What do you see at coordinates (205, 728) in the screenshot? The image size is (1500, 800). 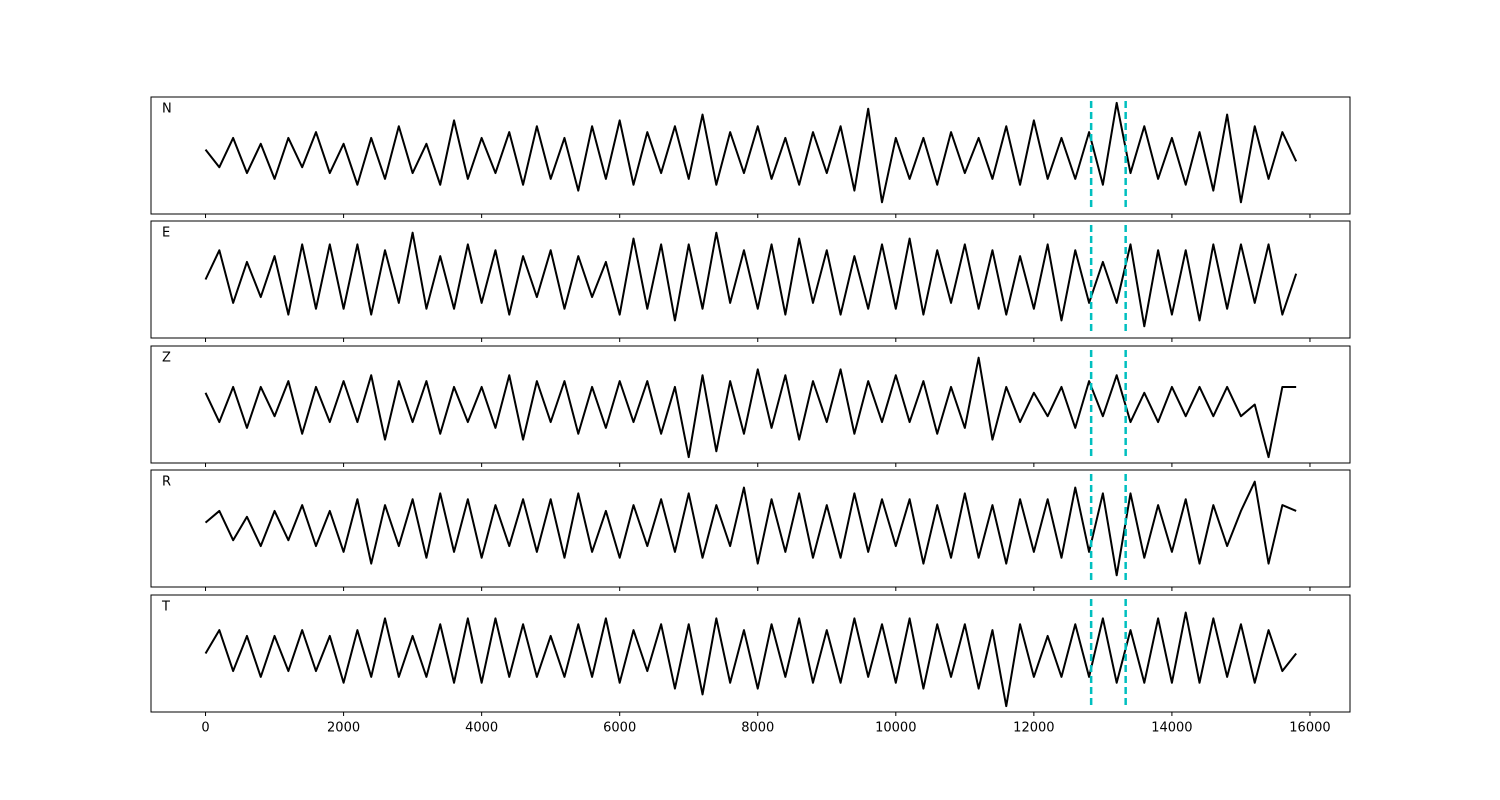 I see `x-tick-label: 0` at bounding box center [205, 728].